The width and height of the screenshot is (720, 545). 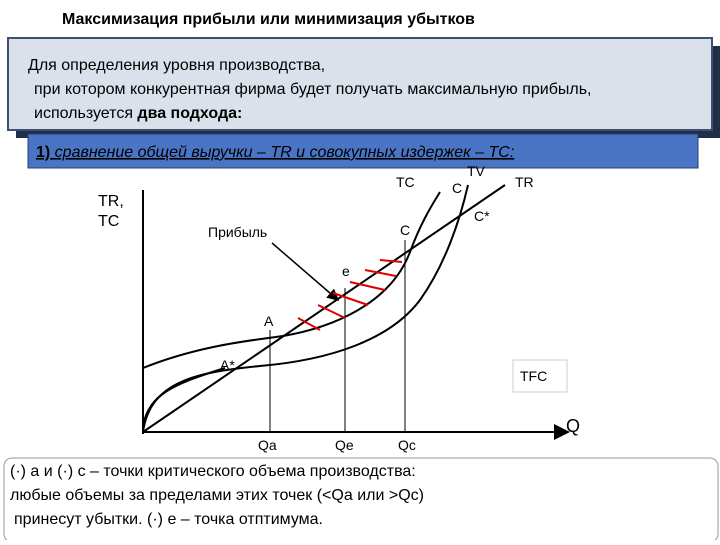 I want to click on tfc-box, so click(x=540, y=376).